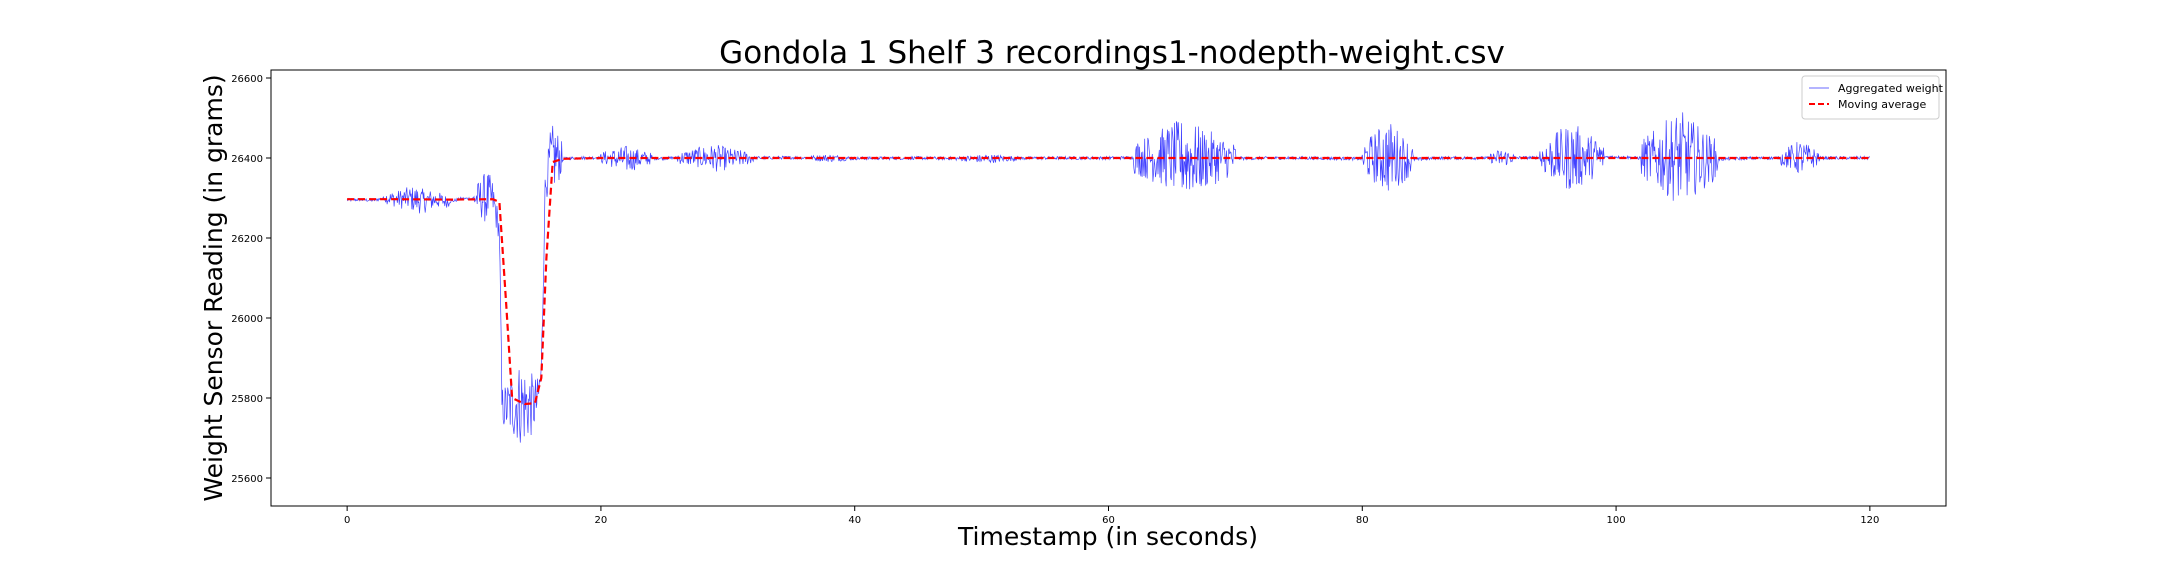 The image size is (2160, 580). What do you see at coordinates (247, 319) in the screenshot?
I see `y-tick-label: 26000` at bounding box center [247, 319].